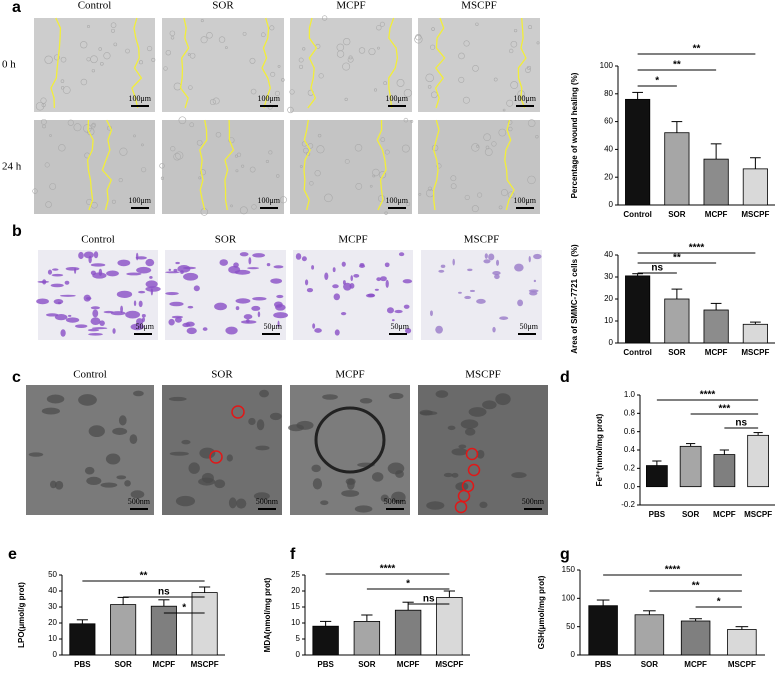 This screenshot has width=784, height=698. Describe the element at coordinates (716, 214) in the screenshot. I see `x-tick-label: MCPF` at that location.